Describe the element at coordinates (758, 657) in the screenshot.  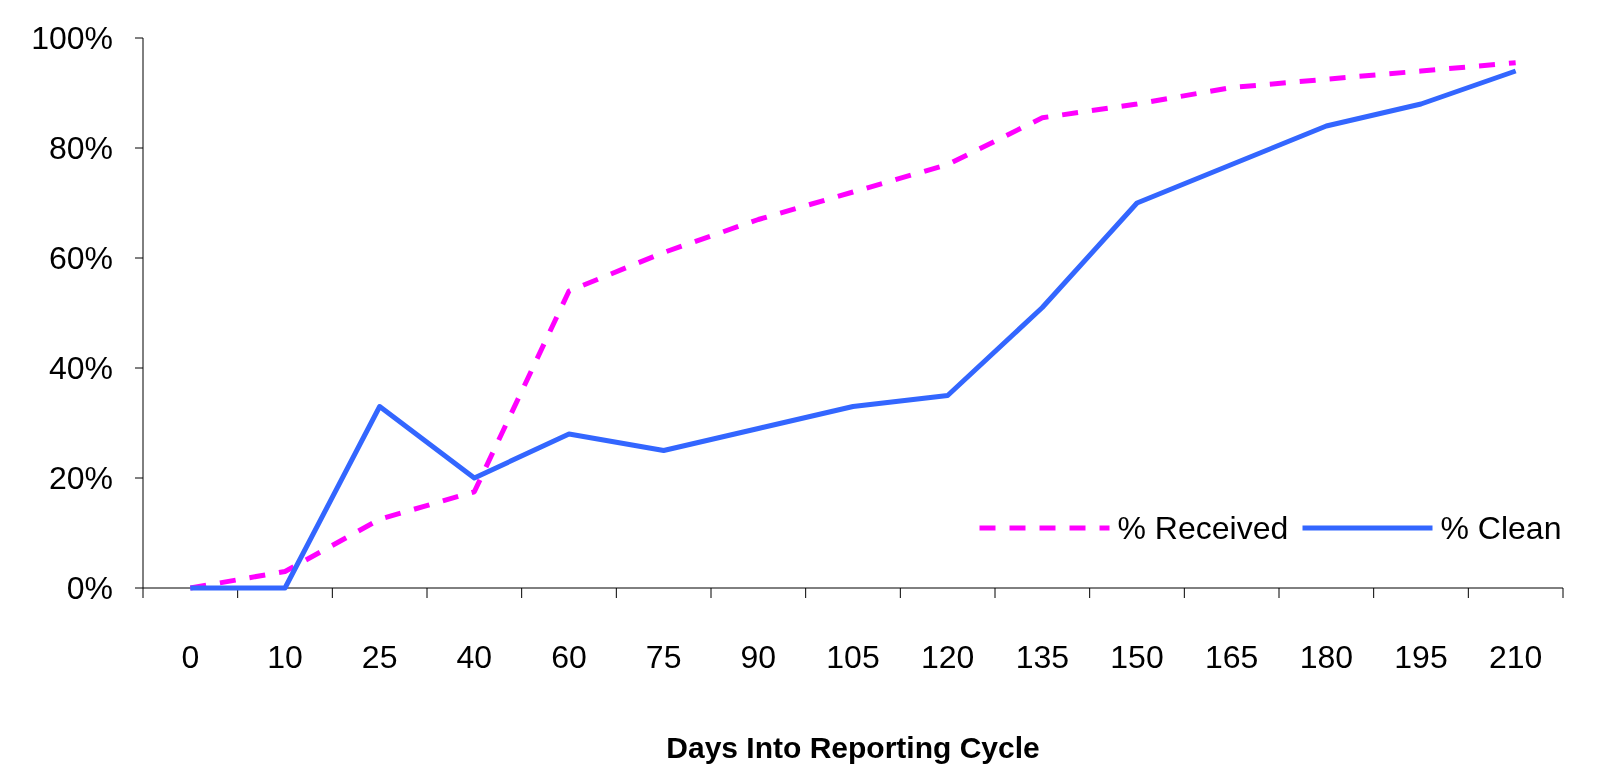
I see `x-tick-label: 90` at that location.